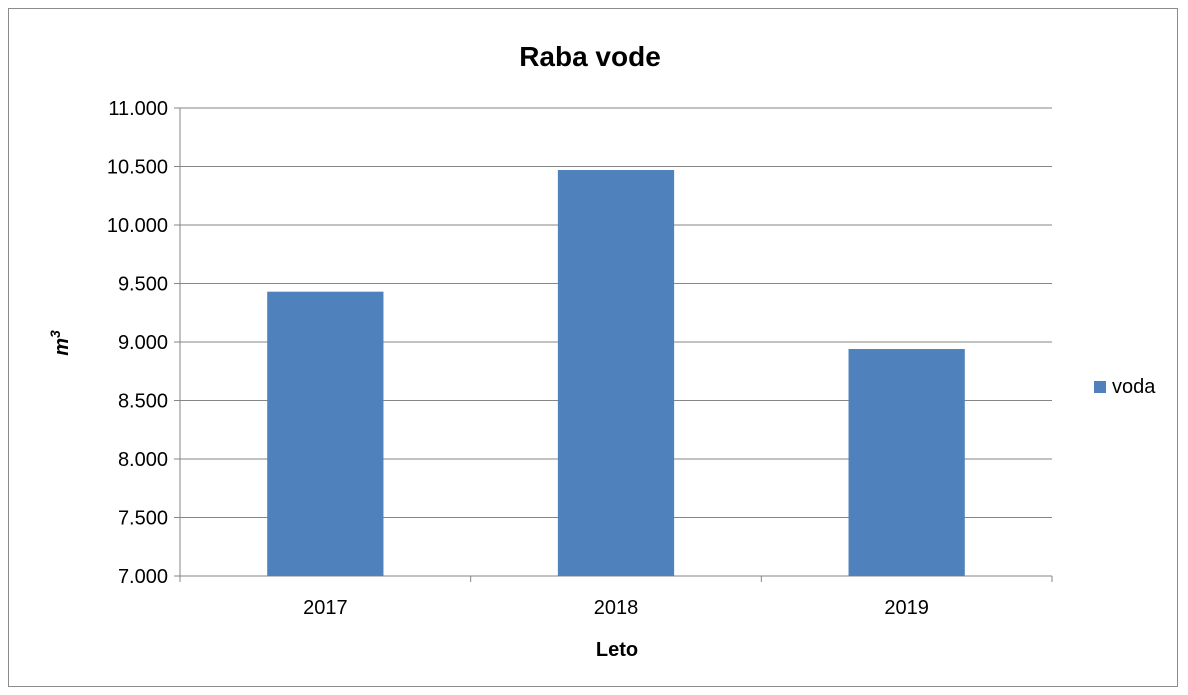  Describe the element at coordinates (143, 343) in the screenshot. I see `y-tick-label: 9.000` at that location.